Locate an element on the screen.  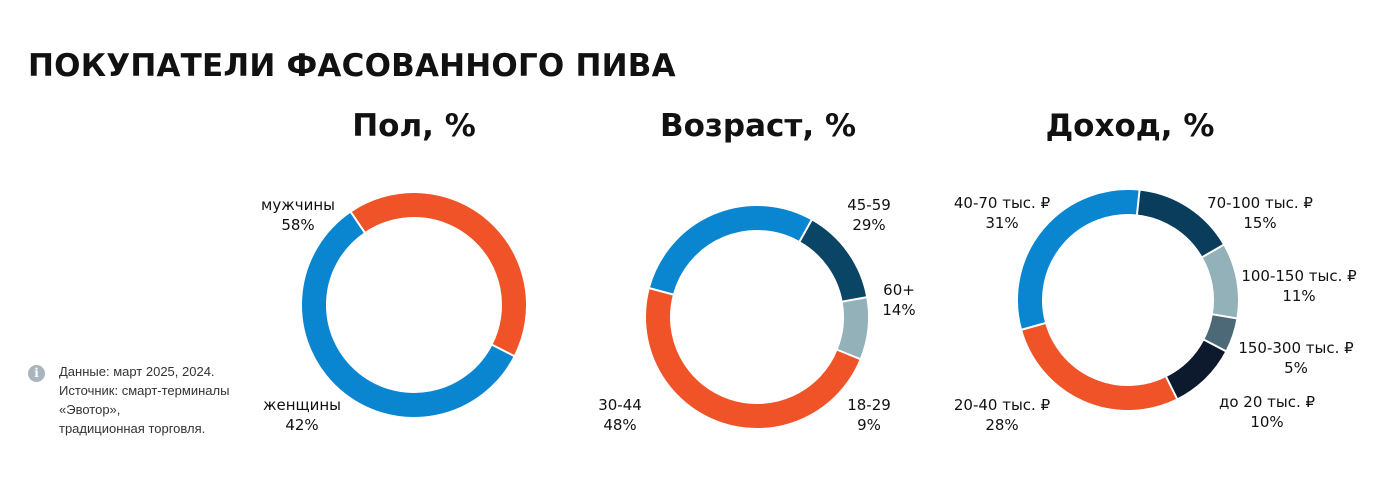
slice-value-до-20-тыс: 10% is located at coordinates (1266, 422).